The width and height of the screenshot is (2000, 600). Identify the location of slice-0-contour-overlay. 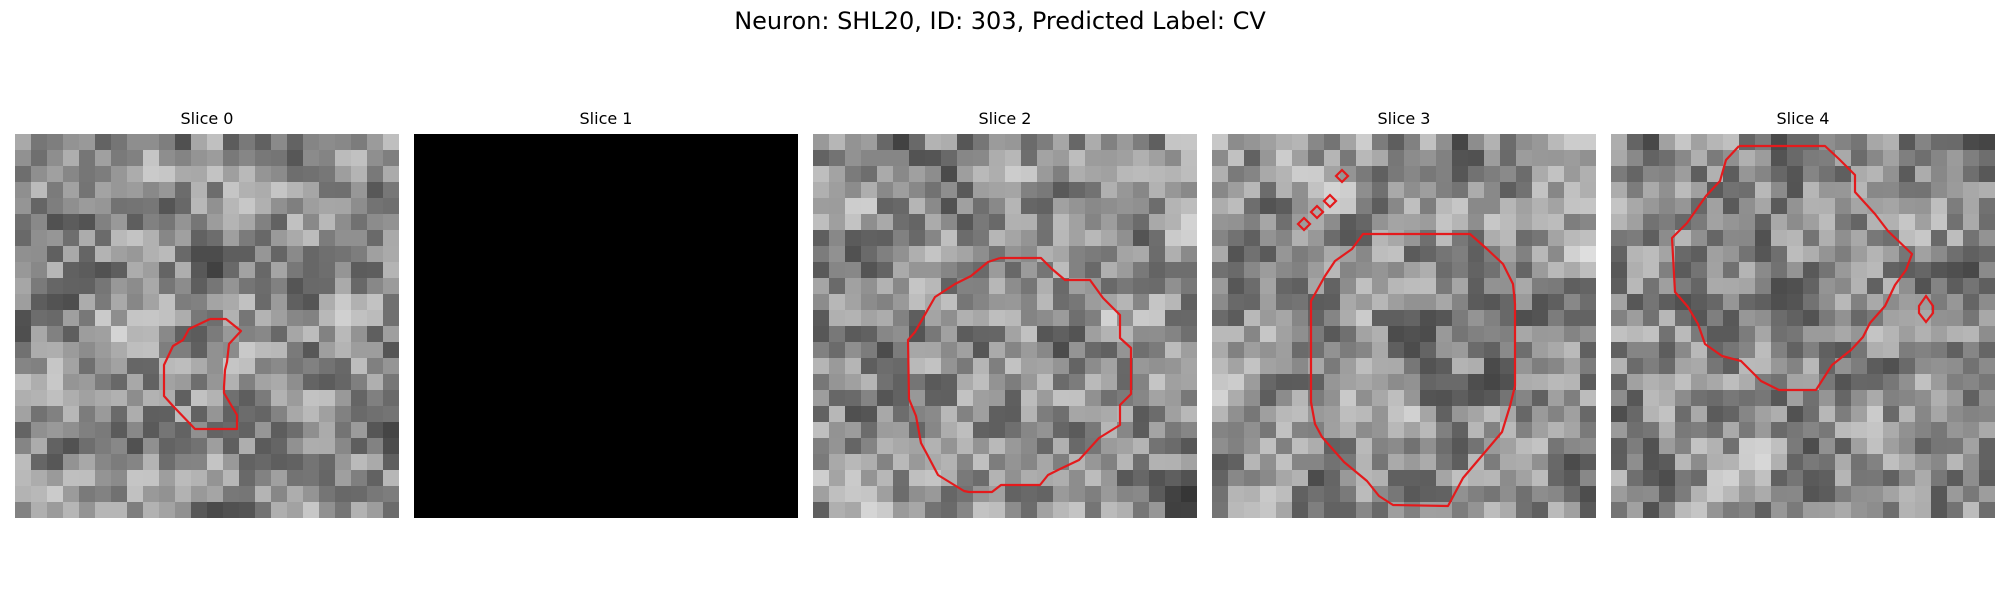
(202, 374).